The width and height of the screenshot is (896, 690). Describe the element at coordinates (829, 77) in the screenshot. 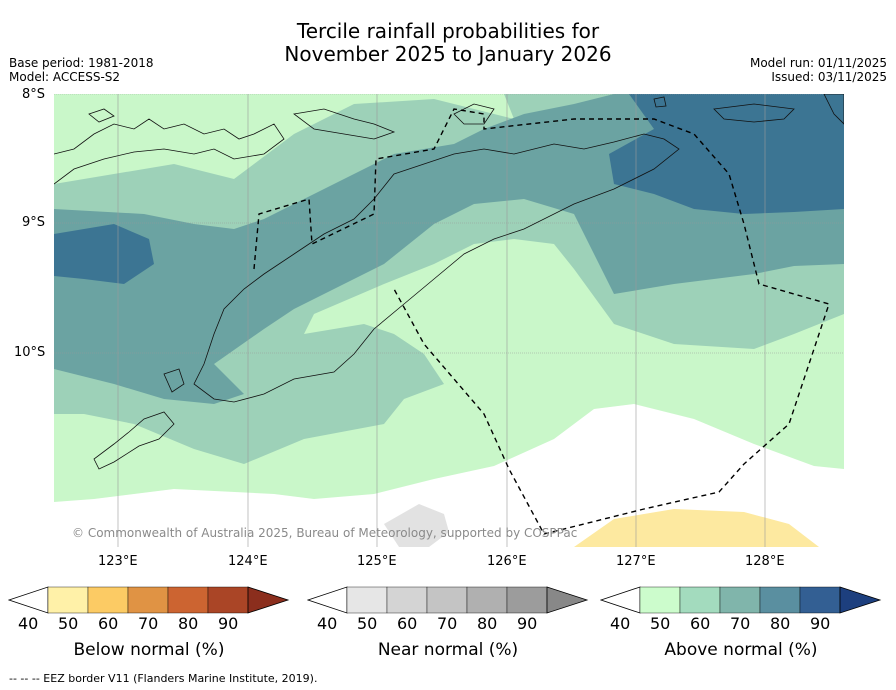

I see `issued-date: Issued: 03/11/2025` at that location.